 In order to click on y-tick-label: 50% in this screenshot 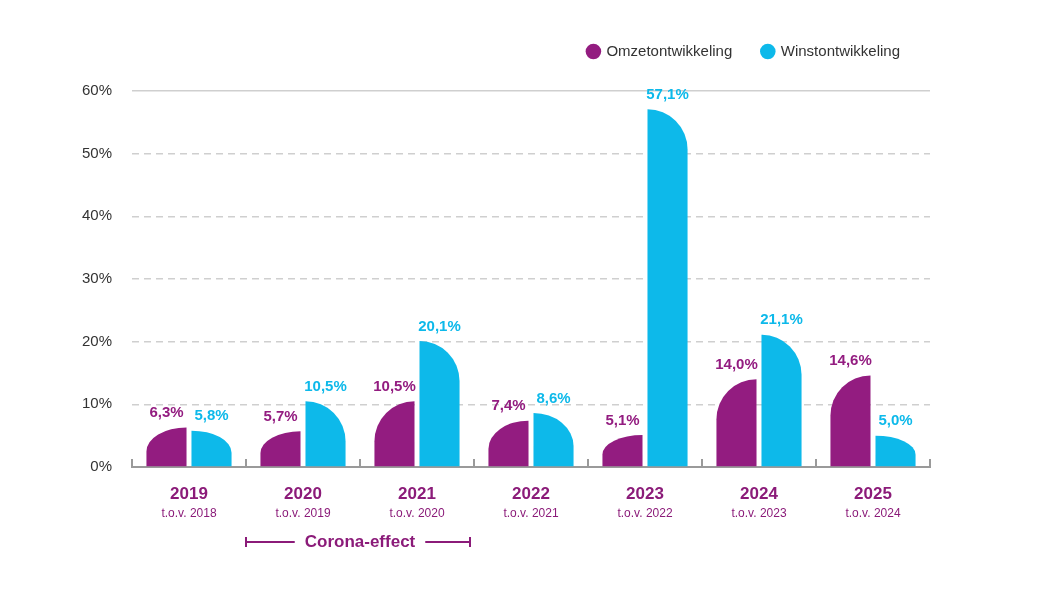, I will do `click(96, 152)`.